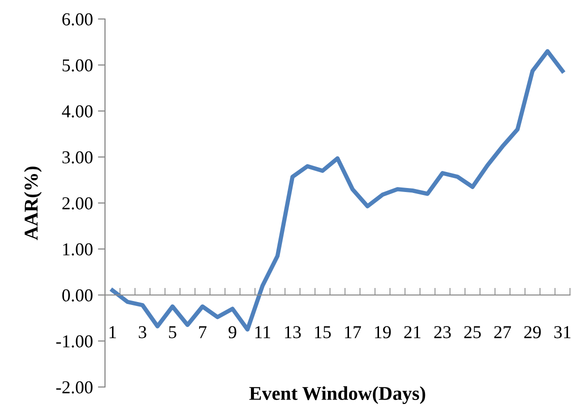  What do you see at coordinates (77, 295) in the screenshot?
I see `y-tick-label: 0.00` at bounding box center [77, 295].